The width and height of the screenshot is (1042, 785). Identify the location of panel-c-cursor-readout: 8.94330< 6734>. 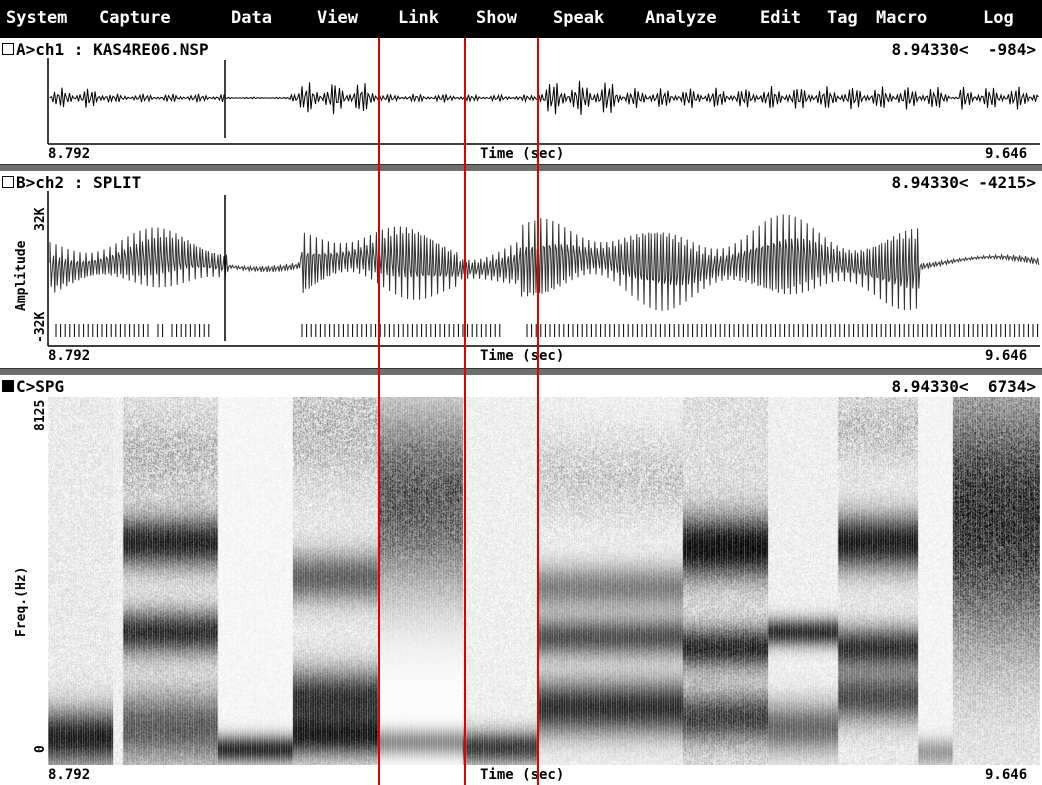
(964, 386).